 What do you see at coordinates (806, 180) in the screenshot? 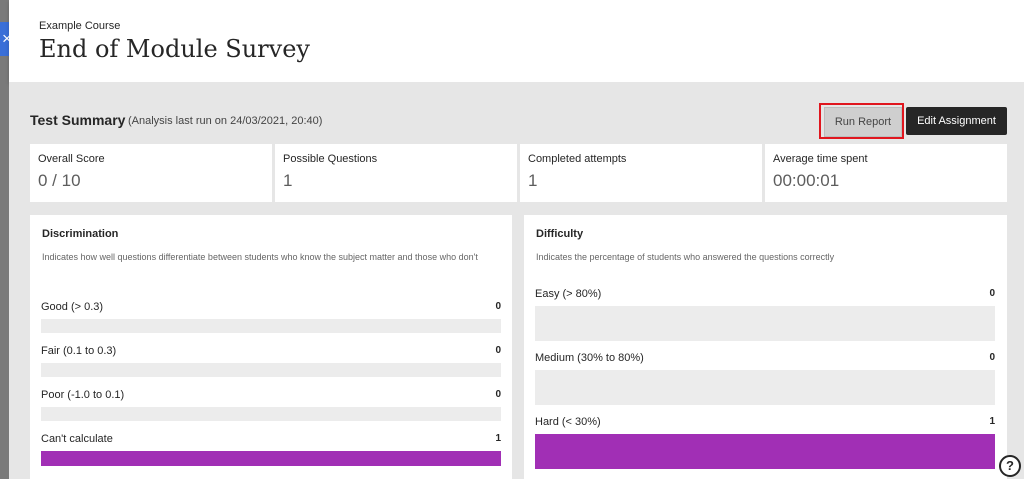
I see `stat-value: 00:00:01` at bounding box center [806, 180].